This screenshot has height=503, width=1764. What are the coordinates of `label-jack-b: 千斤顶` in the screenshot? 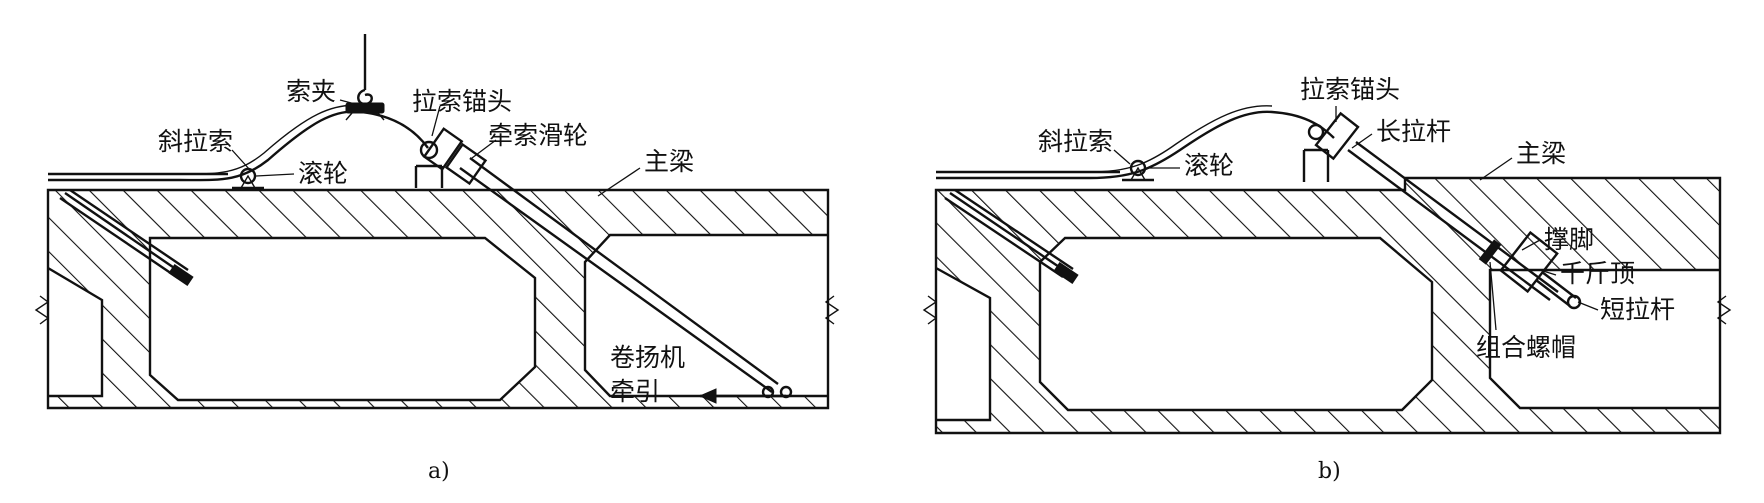 It's located at (1597, 273).